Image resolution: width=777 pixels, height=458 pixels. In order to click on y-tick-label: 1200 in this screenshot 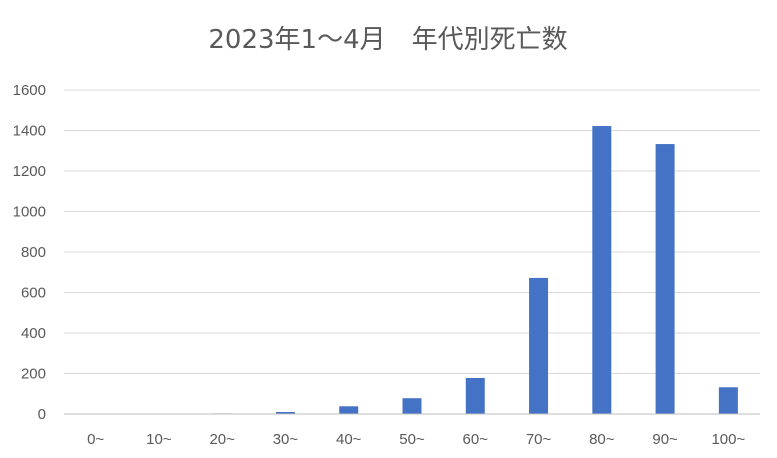, I will do `click(29, 171)`.